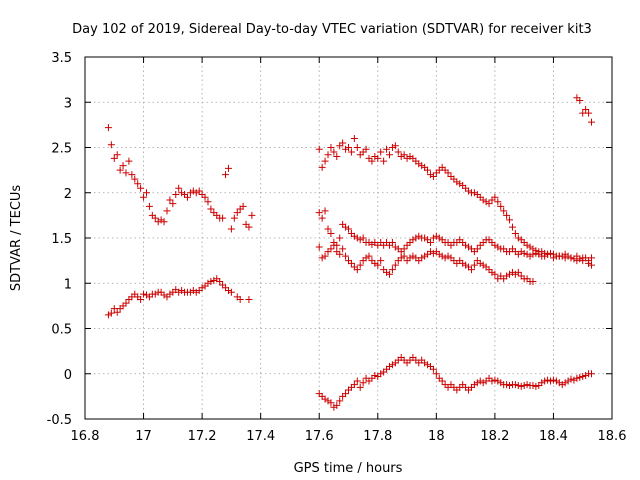 This screenshot has width=640, height=480. What do you see at coordinates (348, 468) in the screenshot?
I see `x-axis-label: GPS time / hours` at bounding box center [348, 468].